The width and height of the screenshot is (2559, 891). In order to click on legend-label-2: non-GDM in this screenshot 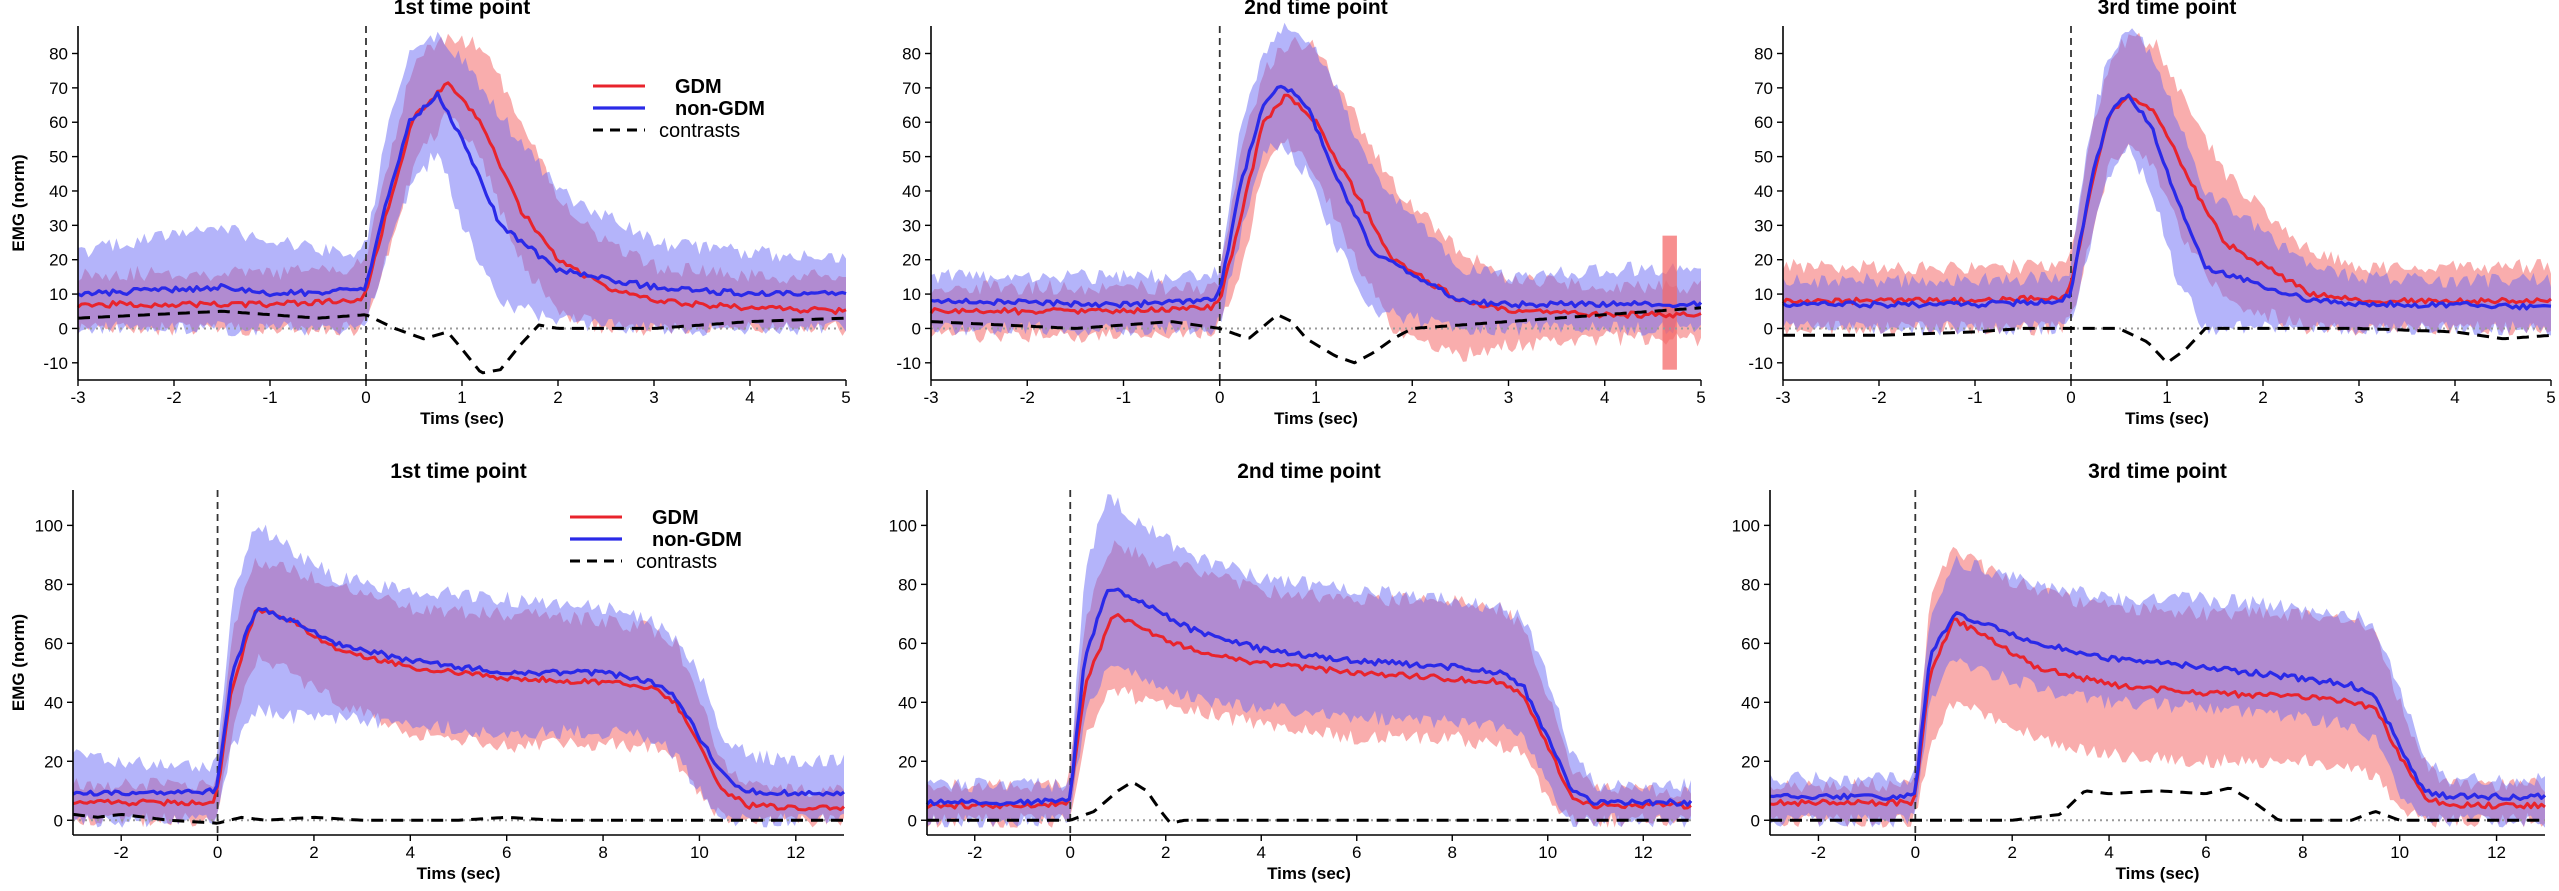, I will do `click(720, 109)`.